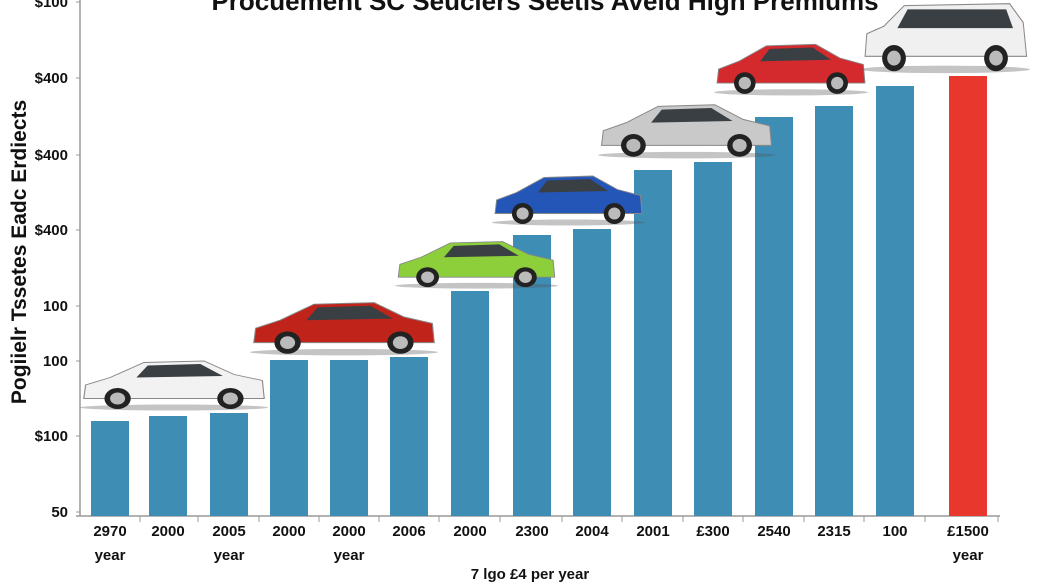 The width and height of the screenshot is (1044, 587). What do you see at coordinates (530, 574) in the screenshot?
I see `x-axis-label: 7 lgo £4 per year` at bounding box center [530, 574].